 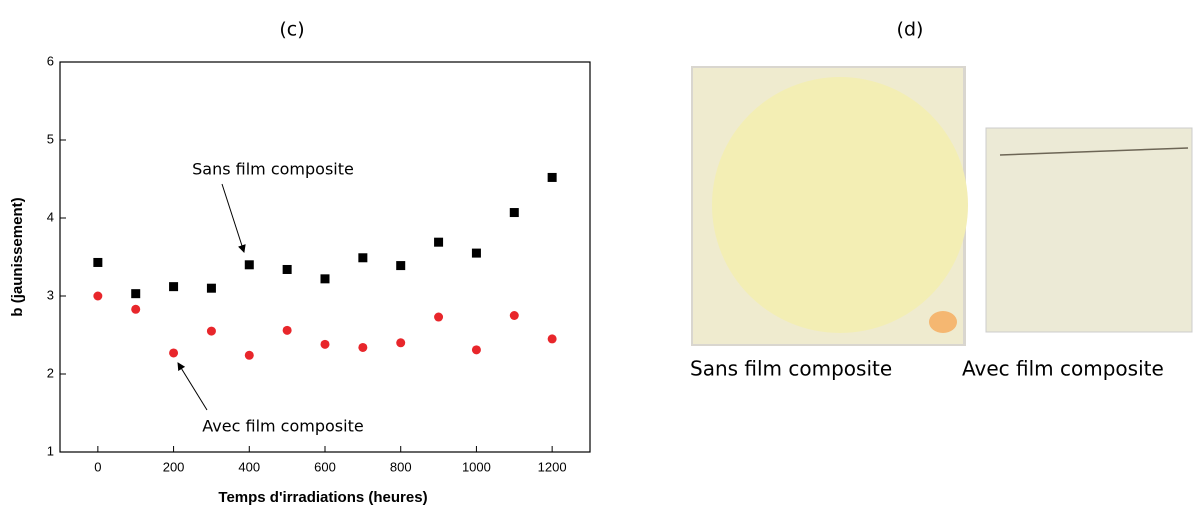 What do you see at coordinates (249, 466) in the screenshot?
I see `x-tick-label: 400` at bounding box center [249, 466].